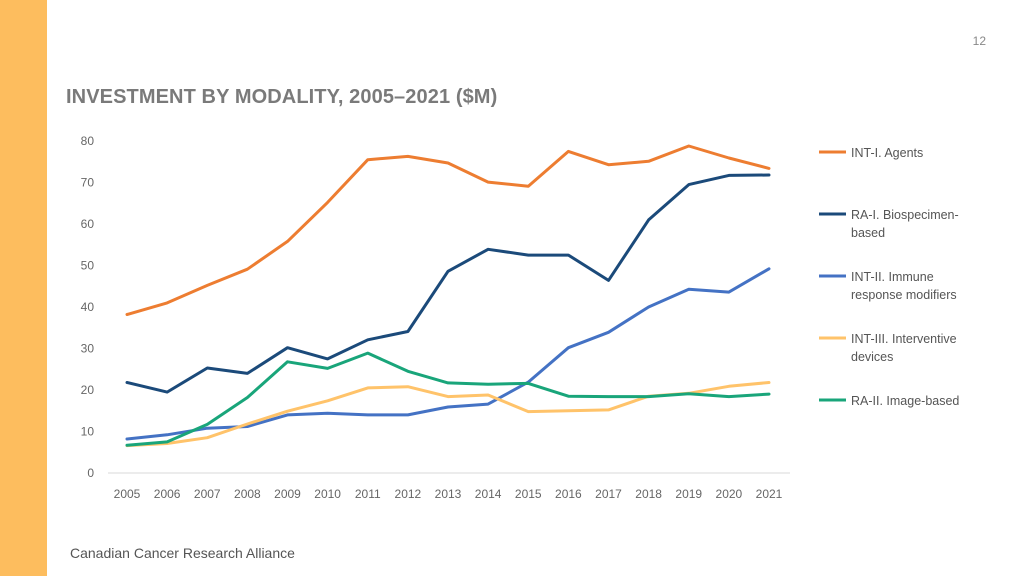 This screenshot has height=576, width=1024. Describe the element at coordinates (648, 494) in the screenshot. I see `x-tick-label: 2018` at that location.